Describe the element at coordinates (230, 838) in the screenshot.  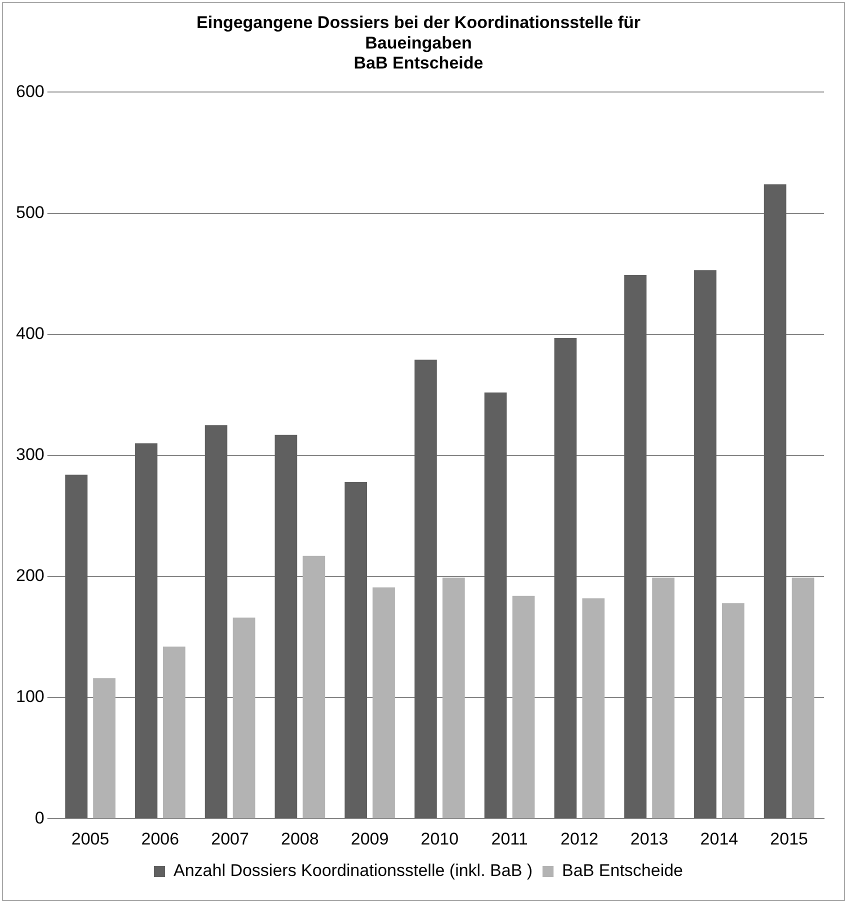
I see `x-tick-label: 2007` at that location.